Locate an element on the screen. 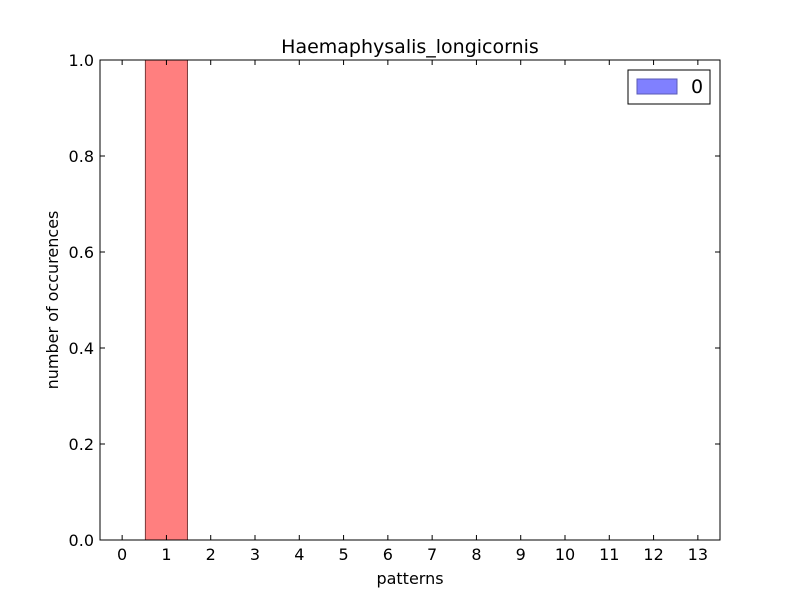  legend: 0 is located at coordinates (669, 87).